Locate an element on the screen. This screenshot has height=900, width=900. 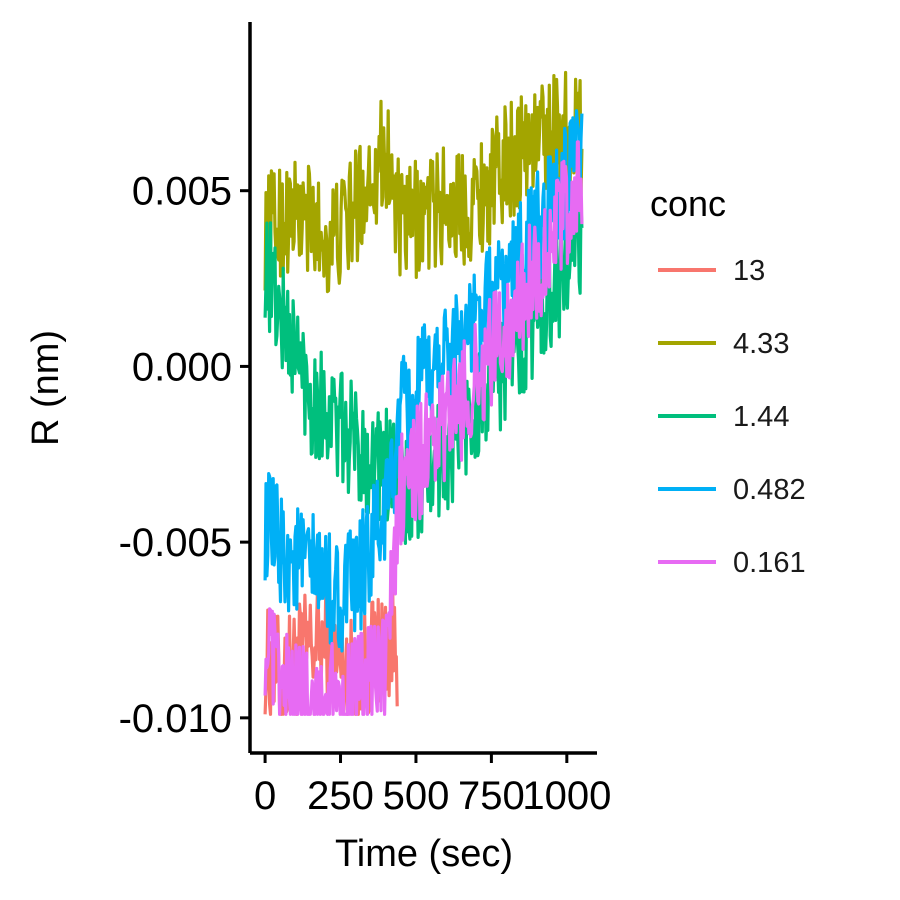
legend-label-13: 13 is located at coordinates (749, 271).